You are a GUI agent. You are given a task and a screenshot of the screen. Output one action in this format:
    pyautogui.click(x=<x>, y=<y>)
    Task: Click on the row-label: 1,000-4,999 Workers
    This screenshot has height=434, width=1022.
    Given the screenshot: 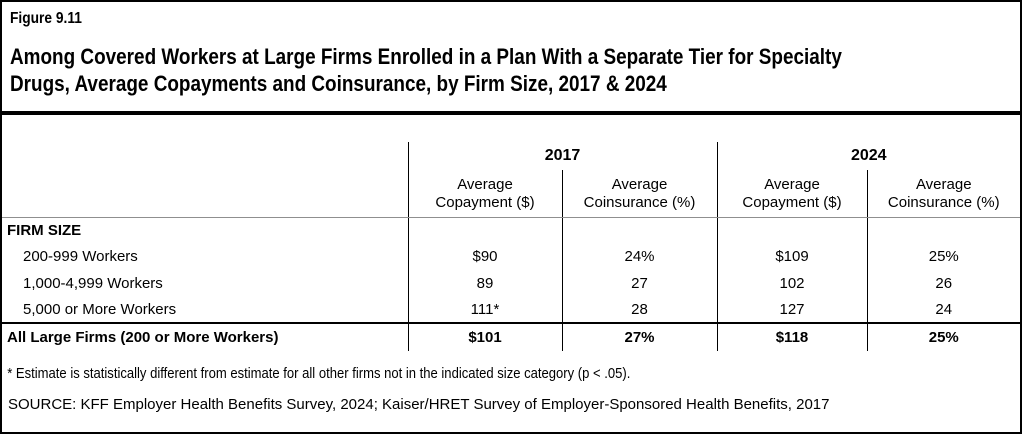 What is the action you would take?
    pyautogui.click(x=93, y=283)
    